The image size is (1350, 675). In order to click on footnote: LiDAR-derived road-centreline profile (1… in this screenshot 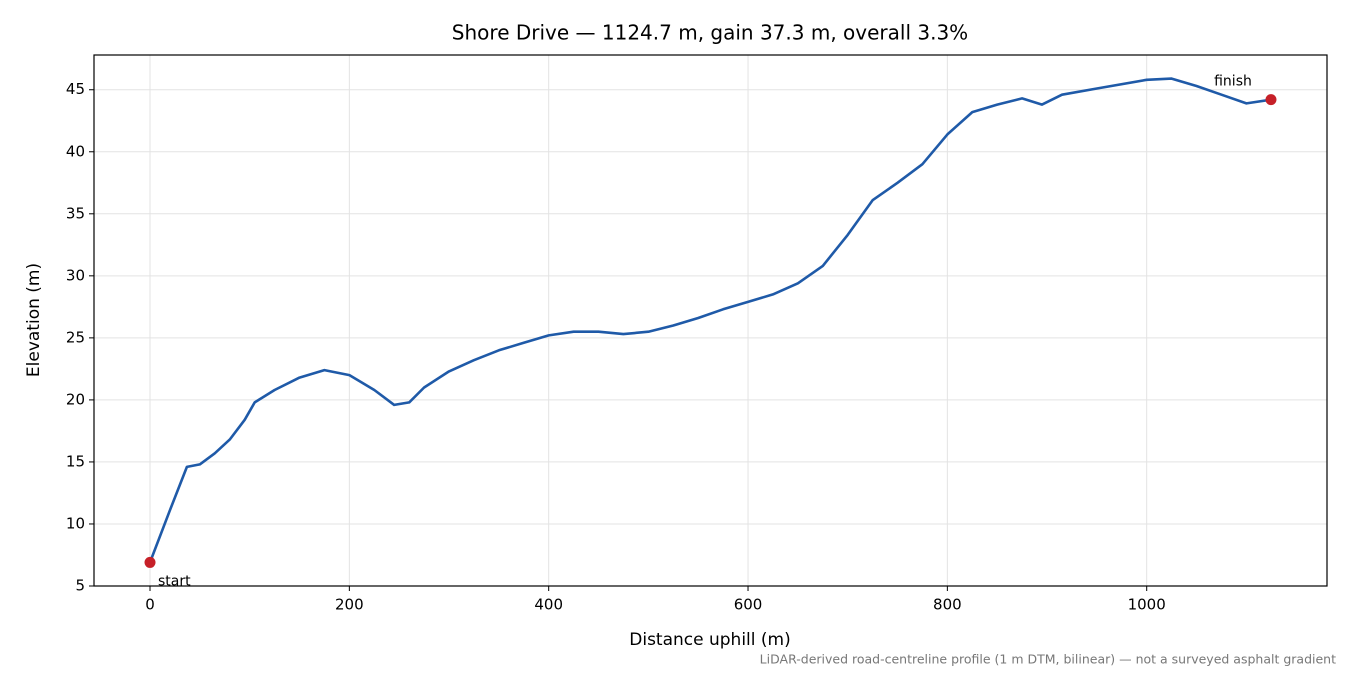, I will do `click(1048, 659)`.